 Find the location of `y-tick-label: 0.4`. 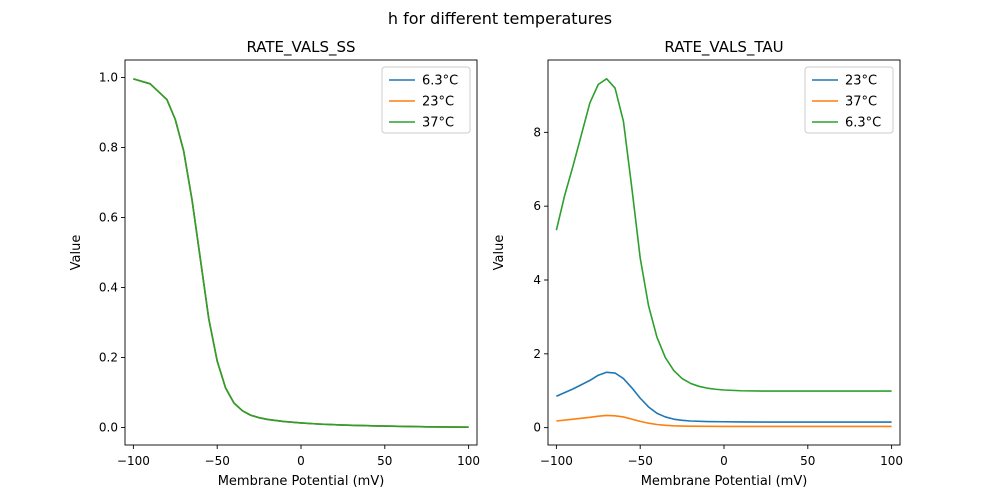

y-tick-label: 0.4 is located at coordinates (108, 288).